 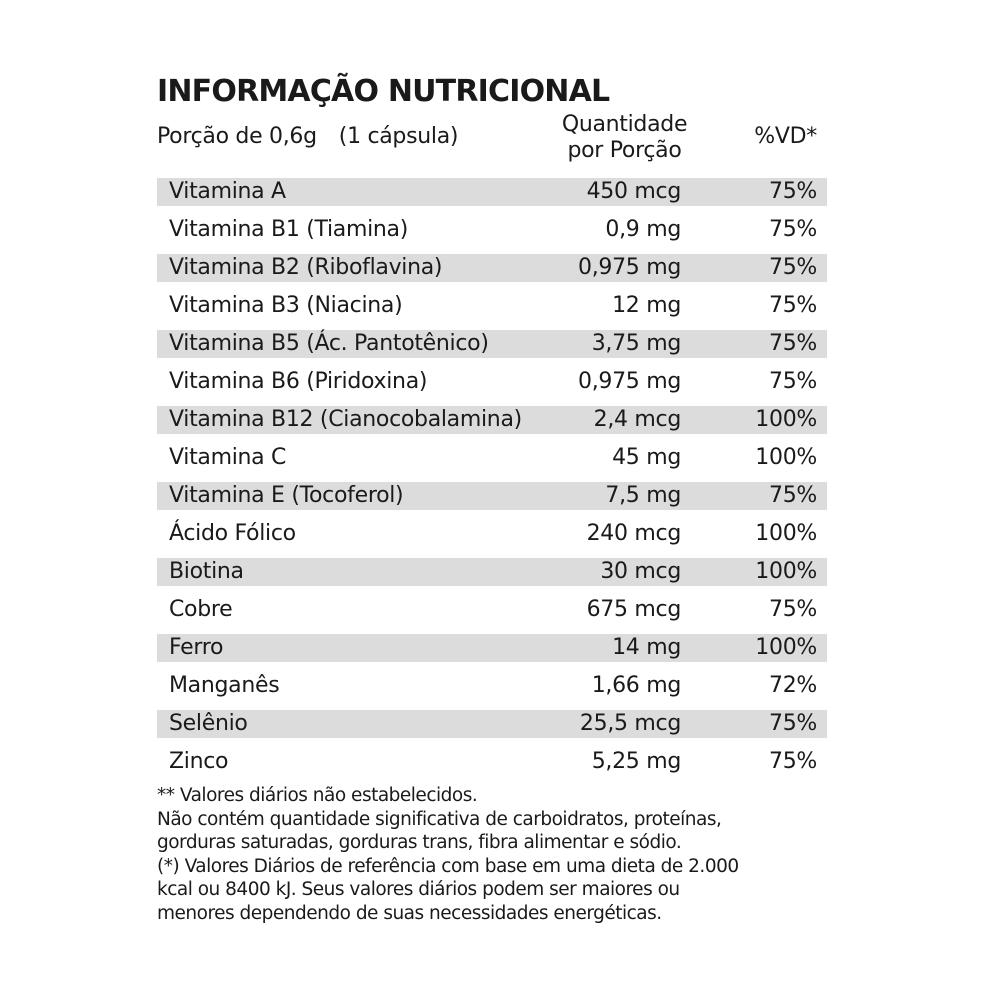 I want to click on nutrient-name: Selênio, so click(x=208, y=723).